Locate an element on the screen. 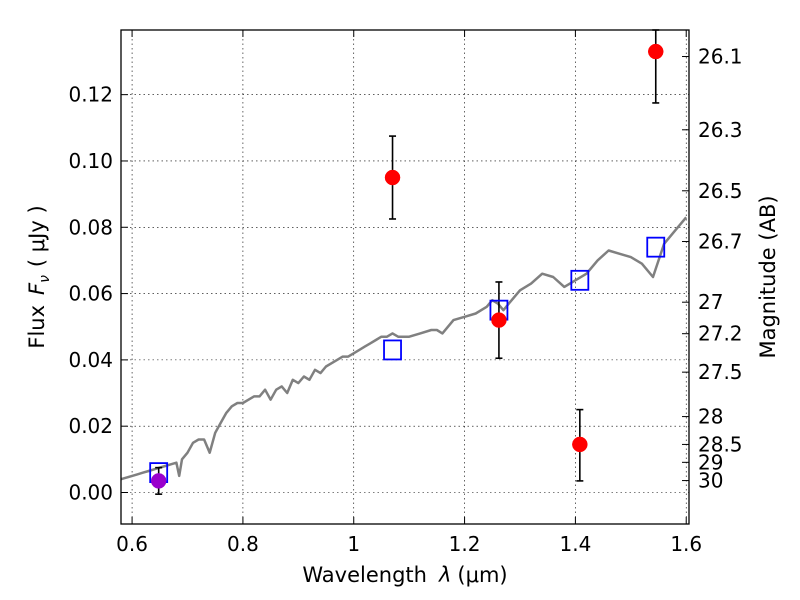 The height and width of the screenshot is (600, 800). x-tick-label: 1.6 is located at coordinates (686, 544).